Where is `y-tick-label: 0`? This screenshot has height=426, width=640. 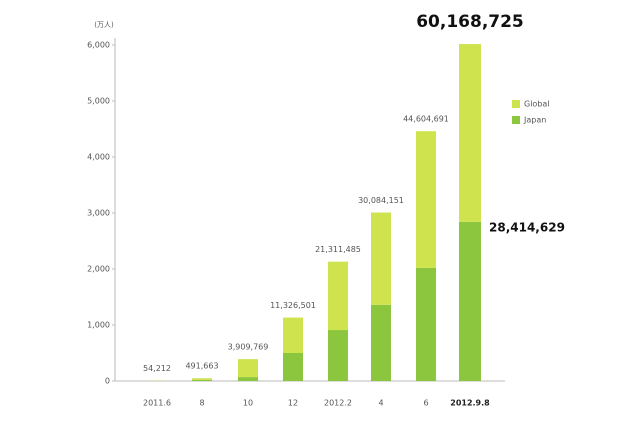 y-tick-label: 0 is located at coordinates (107, 381).